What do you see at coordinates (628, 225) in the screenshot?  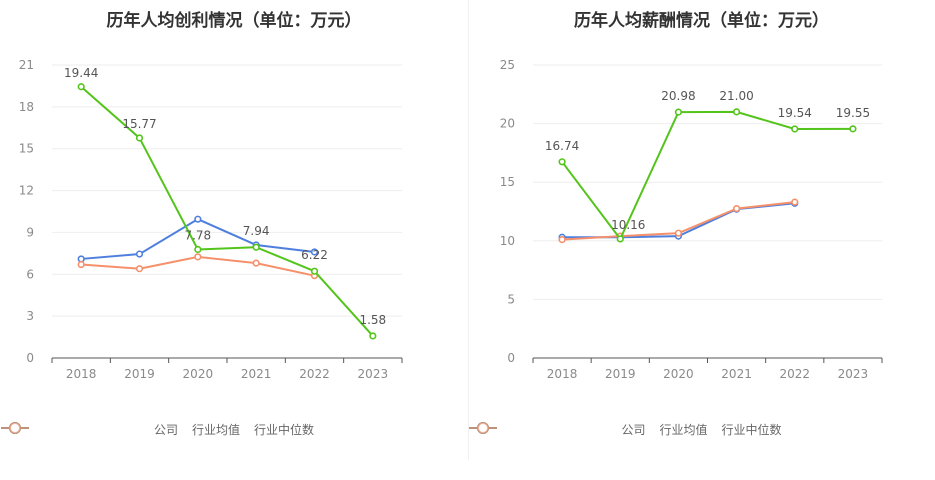 I see `data-label: 10.16` at bounding box center [628, 225].